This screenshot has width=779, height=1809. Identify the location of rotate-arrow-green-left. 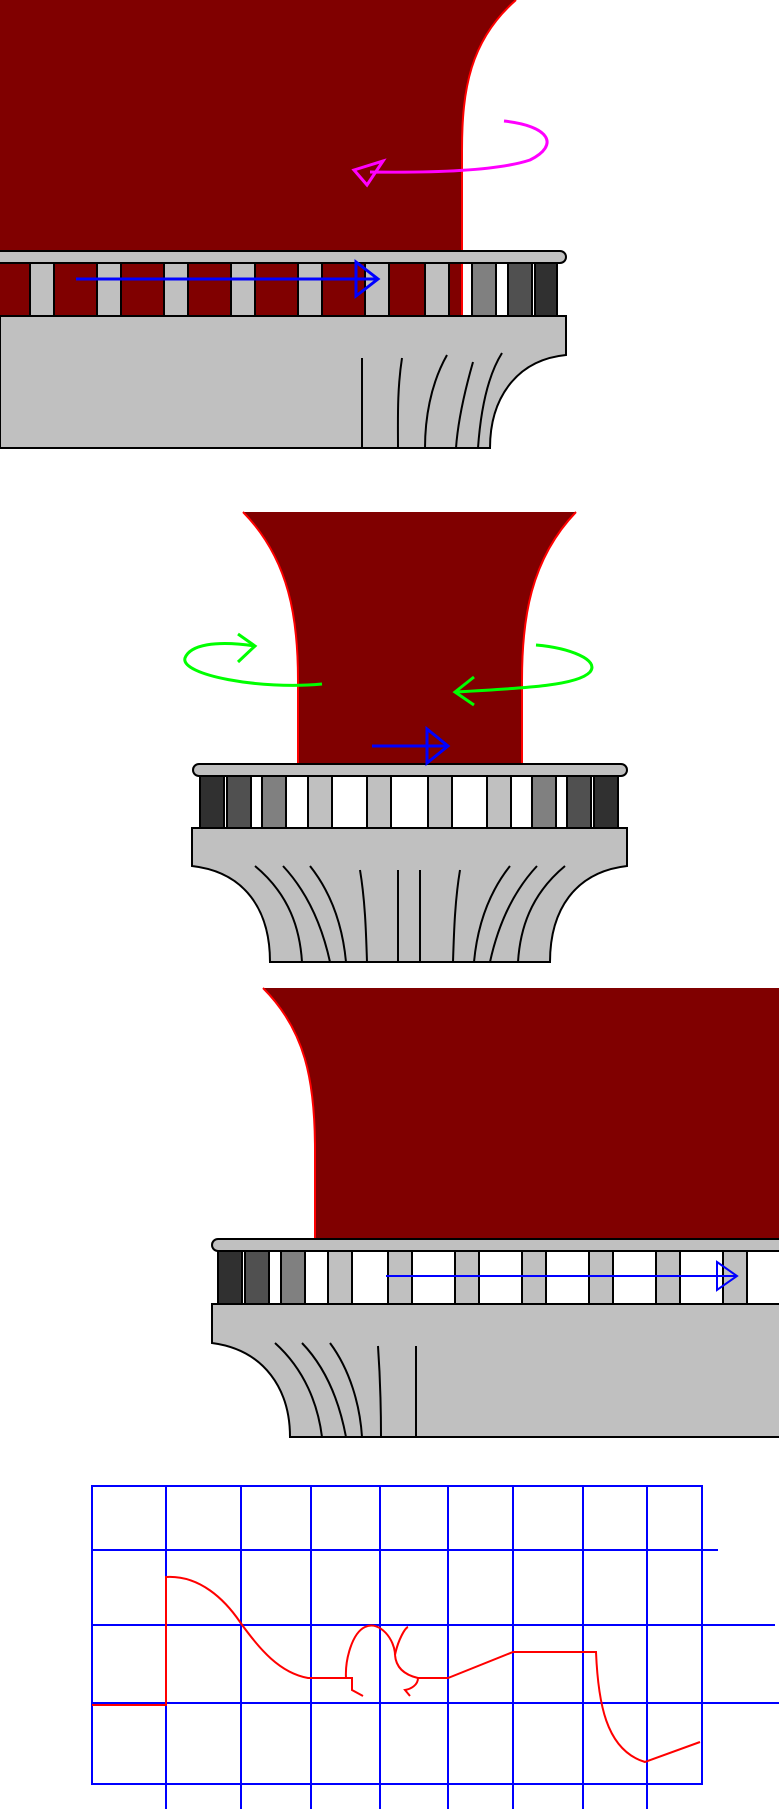
(253, 659).